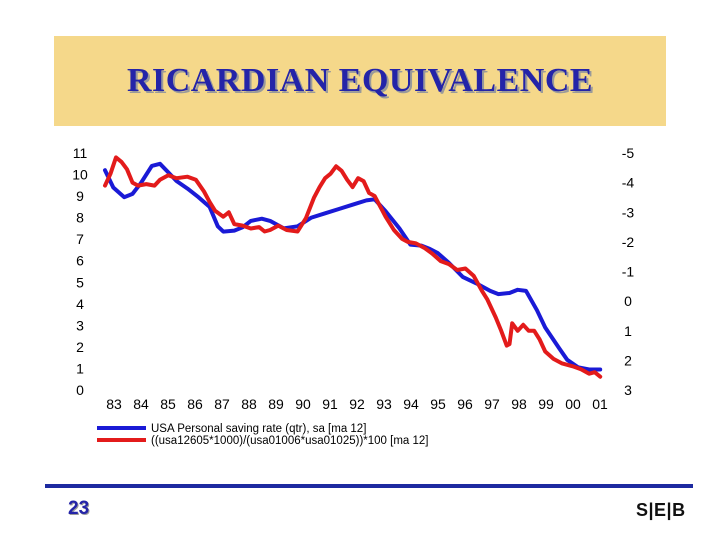 The image size is (720, 540). What do you see at coordinates (141, 404) in the screenshot?
I see `x-tick-label: 84` at bounding box center [141, 404].